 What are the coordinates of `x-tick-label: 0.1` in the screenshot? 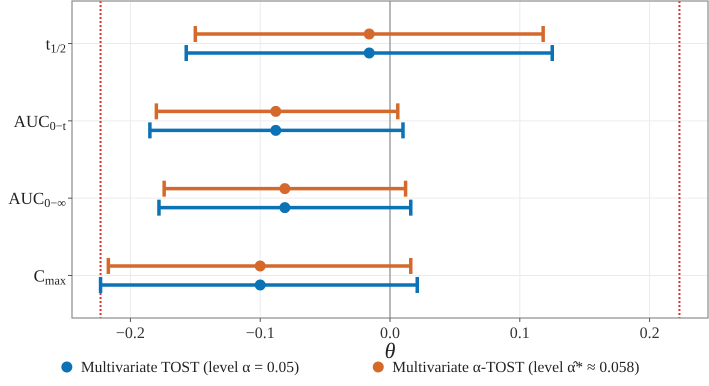 It's located at (520, 333).